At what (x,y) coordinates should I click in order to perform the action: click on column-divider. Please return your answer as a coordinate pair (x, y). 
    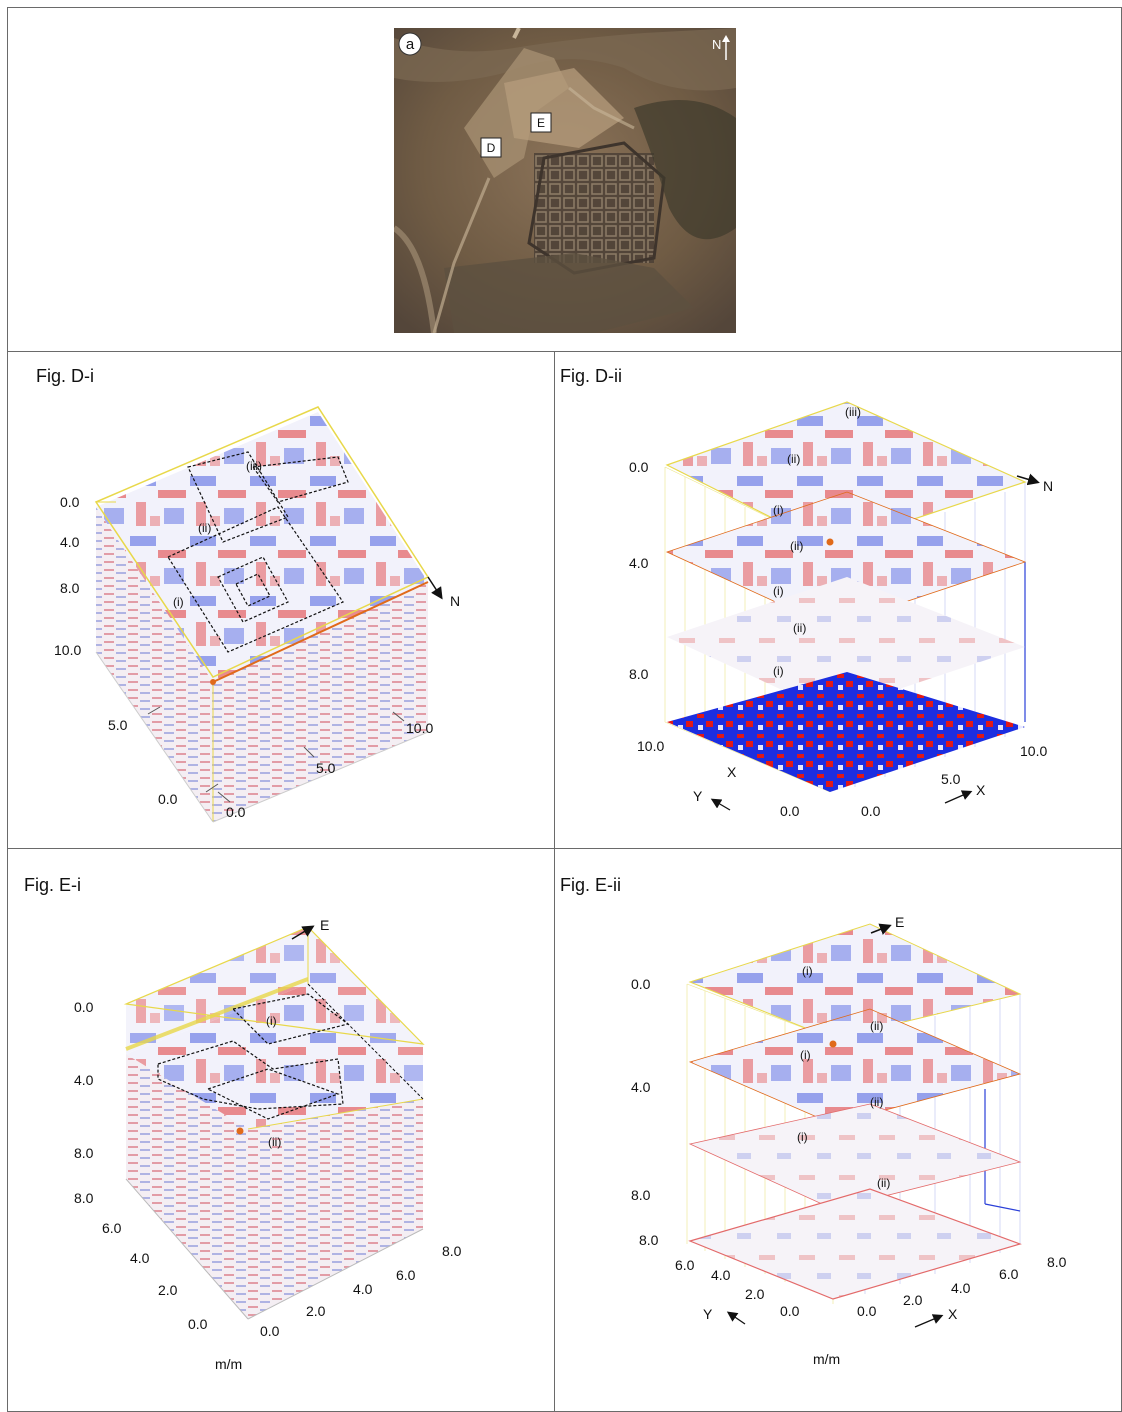
    Looking at the image, I should click on (554, 881).